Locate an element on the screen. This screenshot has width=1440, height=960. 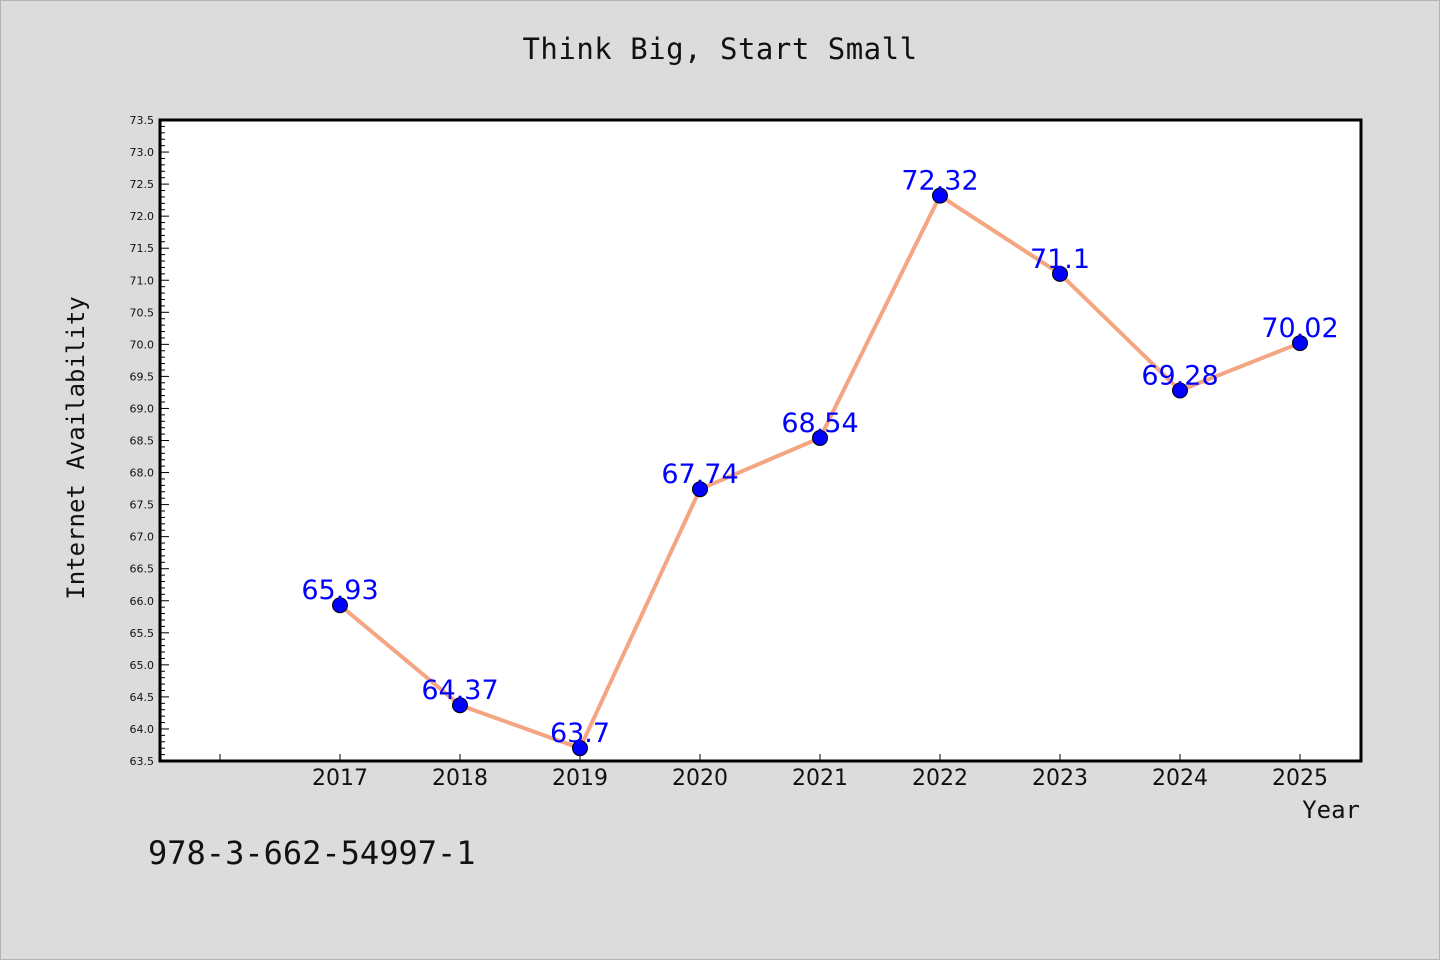
y-tick-label: 73.0 is located at coordinates (142, 152).